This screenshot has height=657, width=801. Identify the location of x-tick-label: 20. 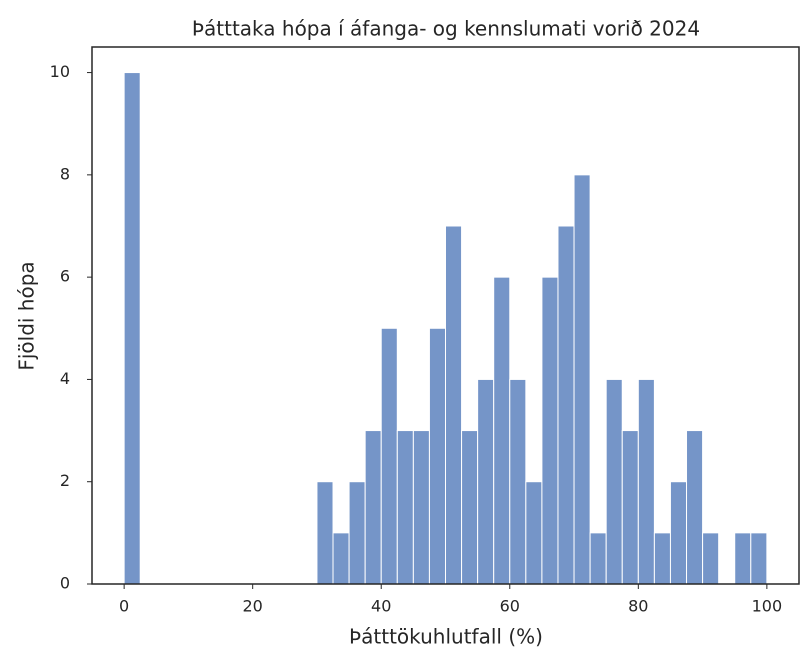
(253, 606).